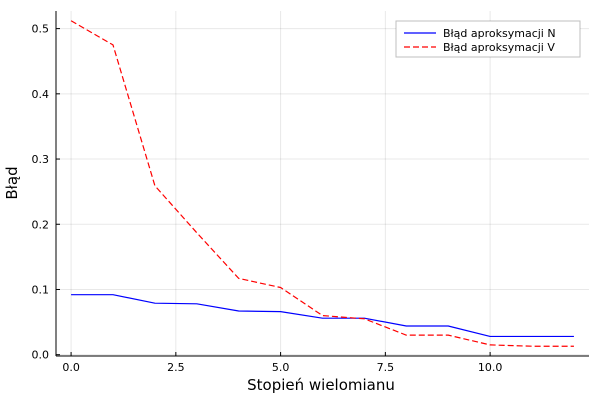  What do you see at coordinates (490, 367) in the screenshot?
I see `x-tick-label: 10.0` at bounding box center [490, 367].